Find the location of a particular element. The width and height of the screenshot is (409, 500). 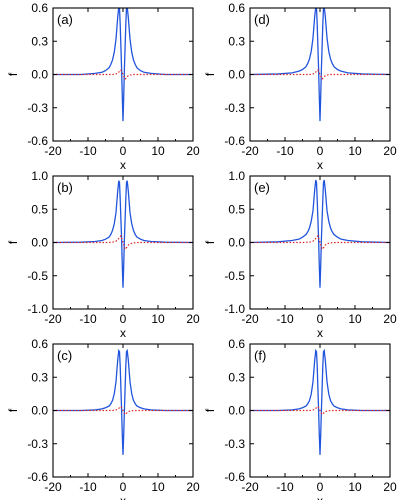

panel-label: (b) is located at coordinates (65, 187).